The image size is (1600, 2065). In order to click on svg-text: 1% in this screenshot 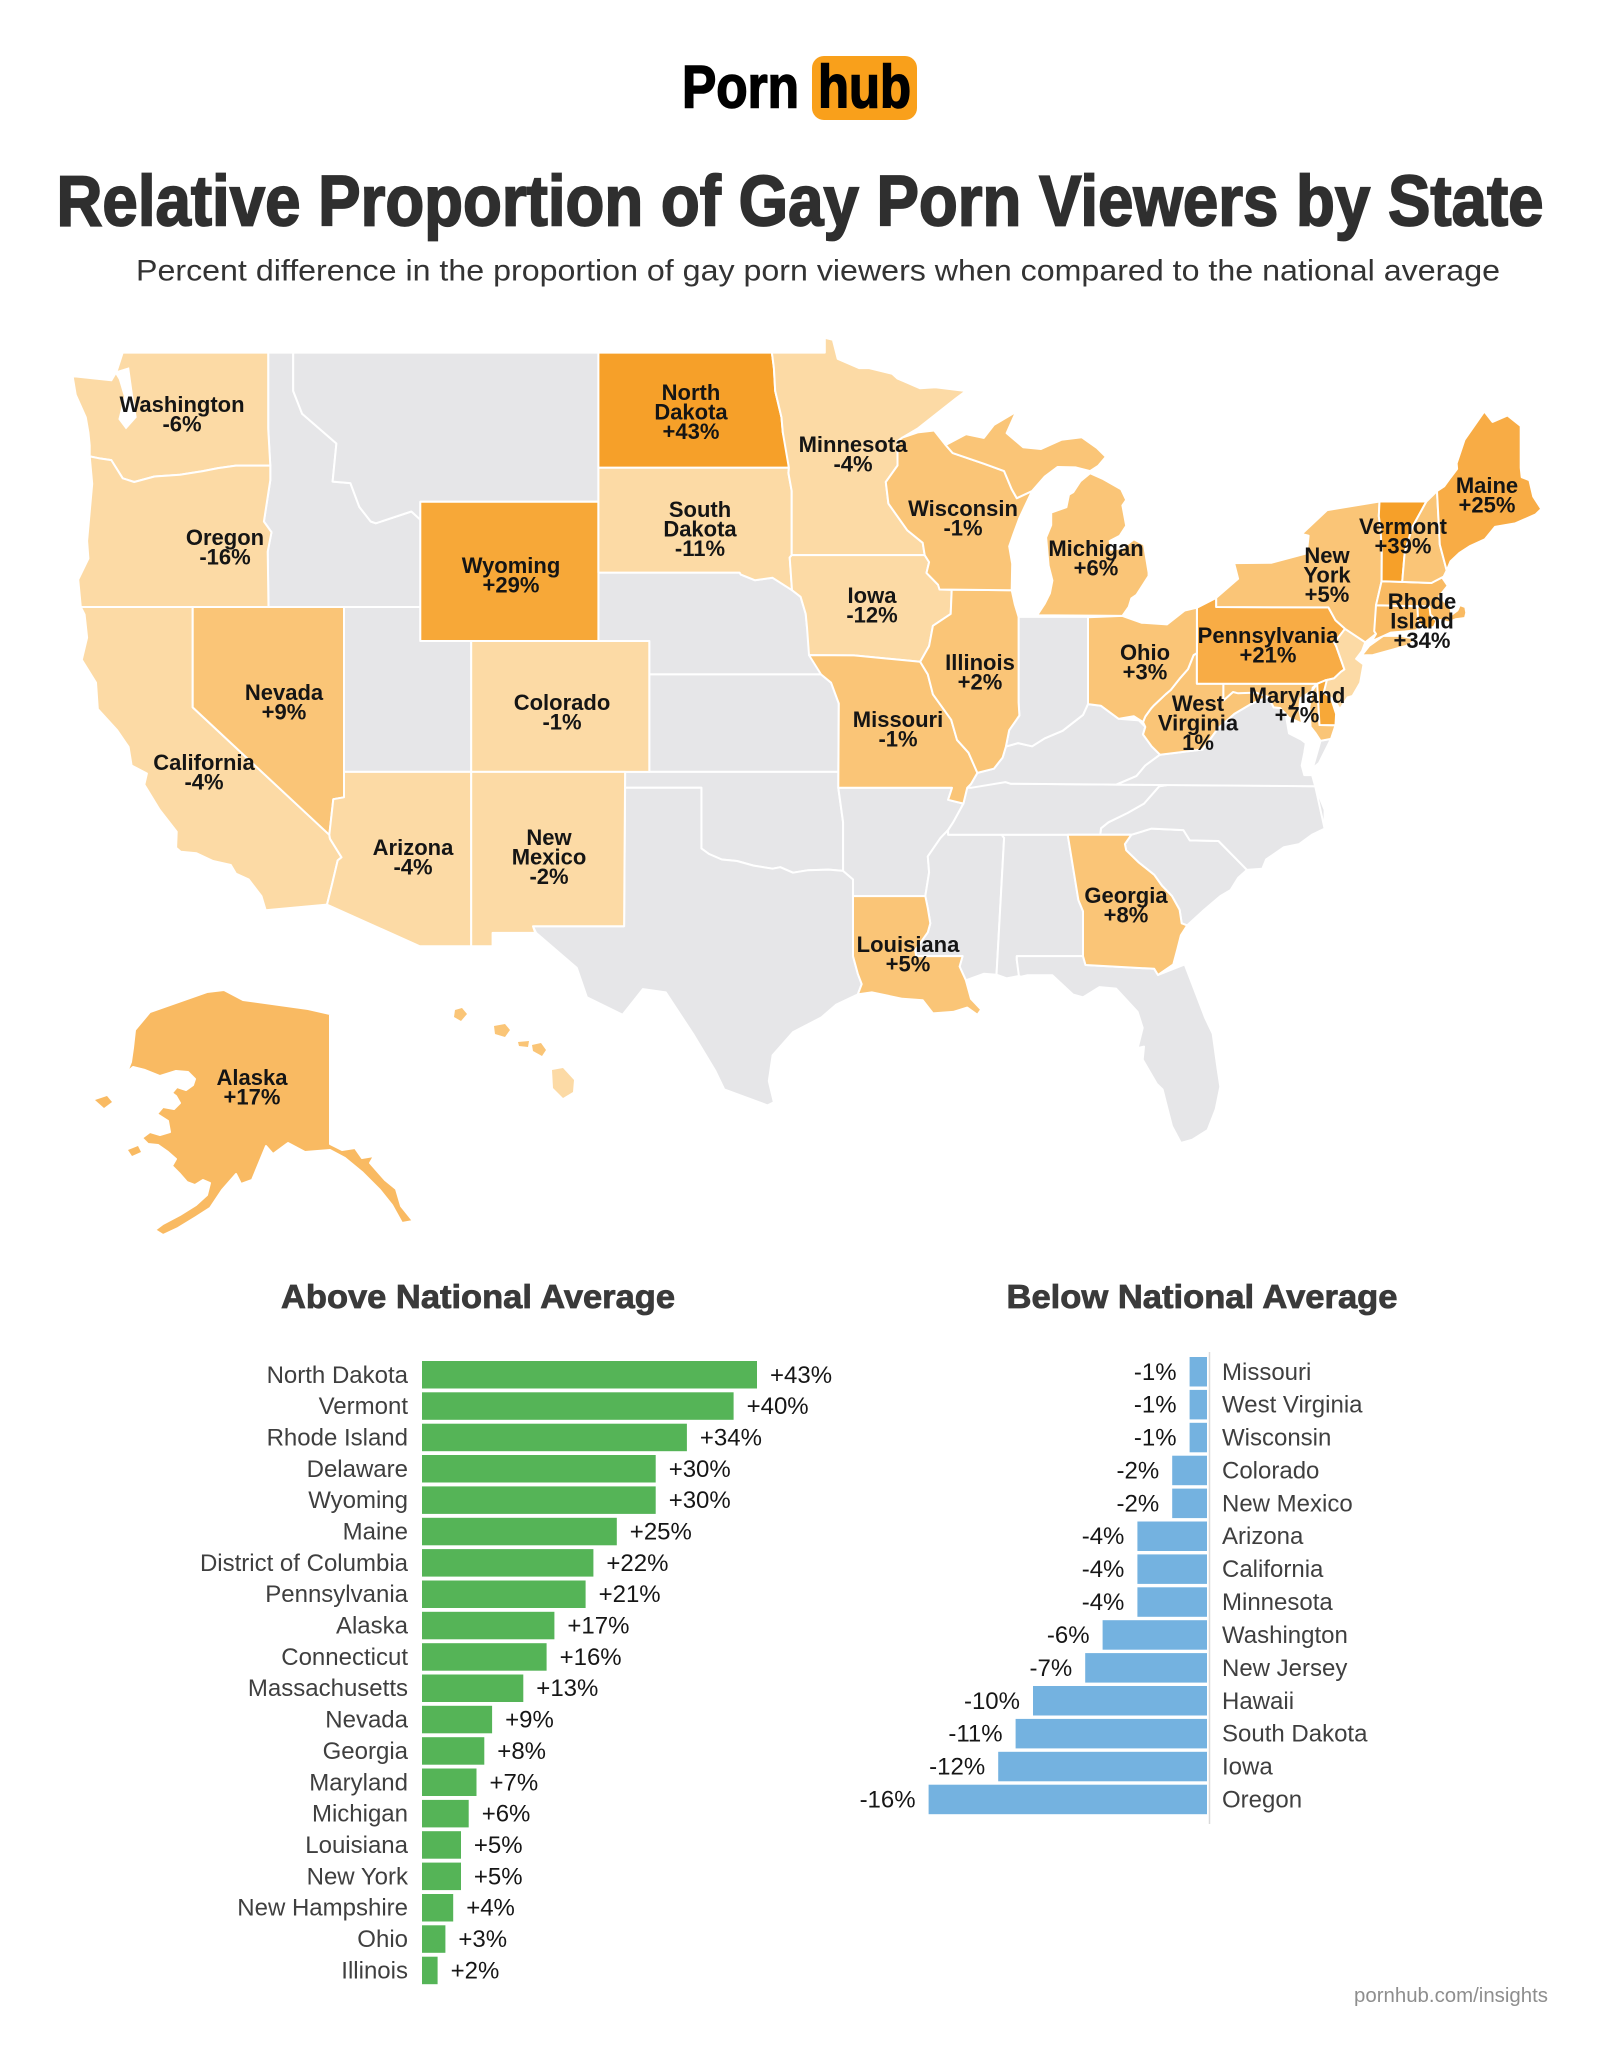, I will do `click(1198, 742)`.